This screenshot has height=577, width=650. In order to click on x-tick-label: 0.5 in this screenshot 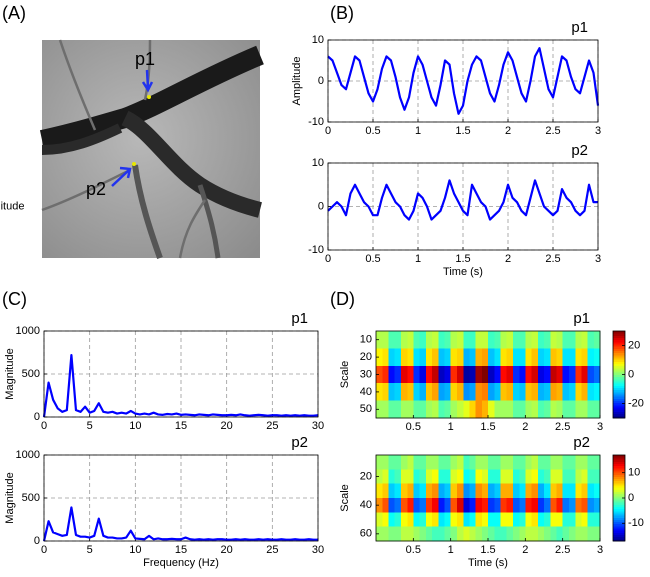, I will do `click(372, 259)`.